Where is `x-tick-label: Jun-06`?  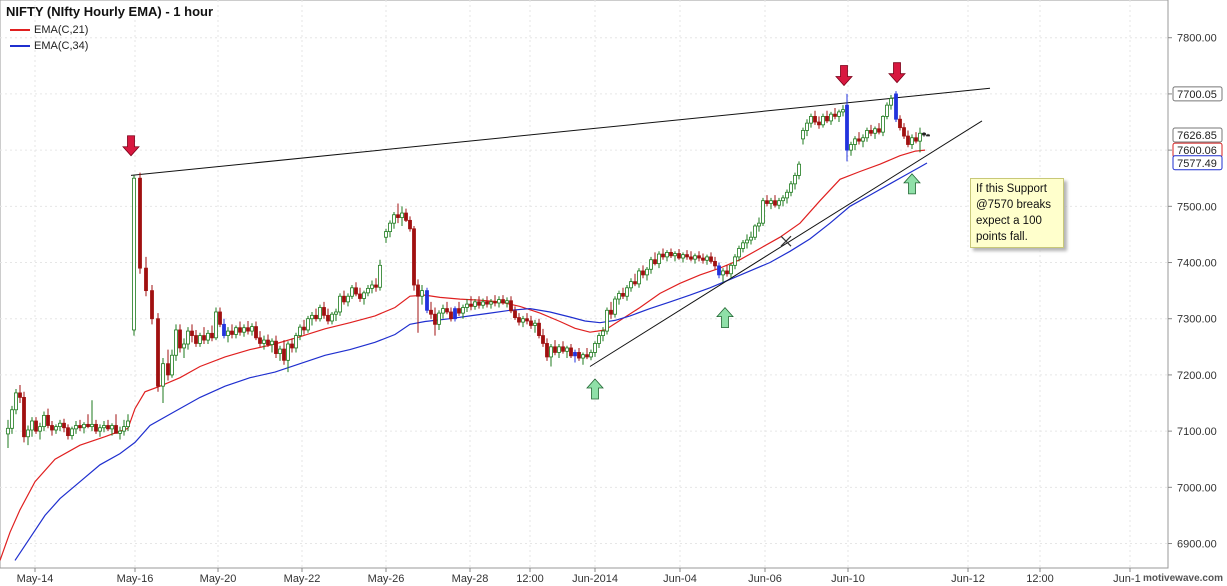
x-tick-label: Jun-06 is located at coordinates (765, 579).